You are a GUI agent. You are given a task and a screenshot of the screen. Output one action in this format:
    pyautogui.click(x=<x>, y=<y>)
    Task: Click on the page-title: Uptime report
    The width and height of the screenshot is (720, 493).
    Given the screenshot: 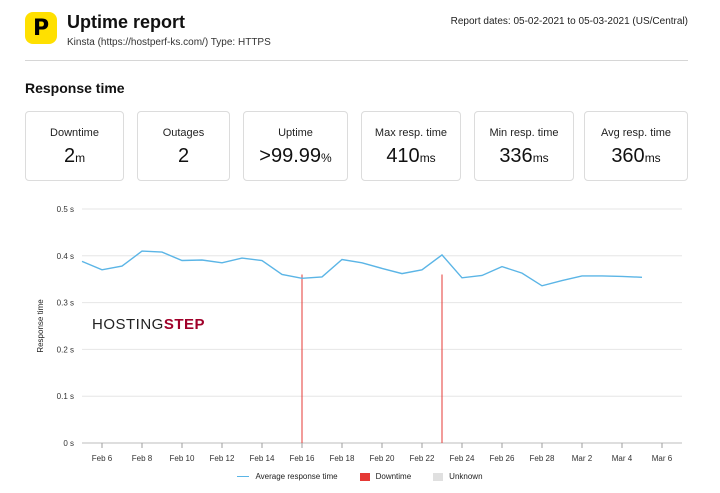 What is the action you would take?
    pyautogui.click(x=126, y=22)
    